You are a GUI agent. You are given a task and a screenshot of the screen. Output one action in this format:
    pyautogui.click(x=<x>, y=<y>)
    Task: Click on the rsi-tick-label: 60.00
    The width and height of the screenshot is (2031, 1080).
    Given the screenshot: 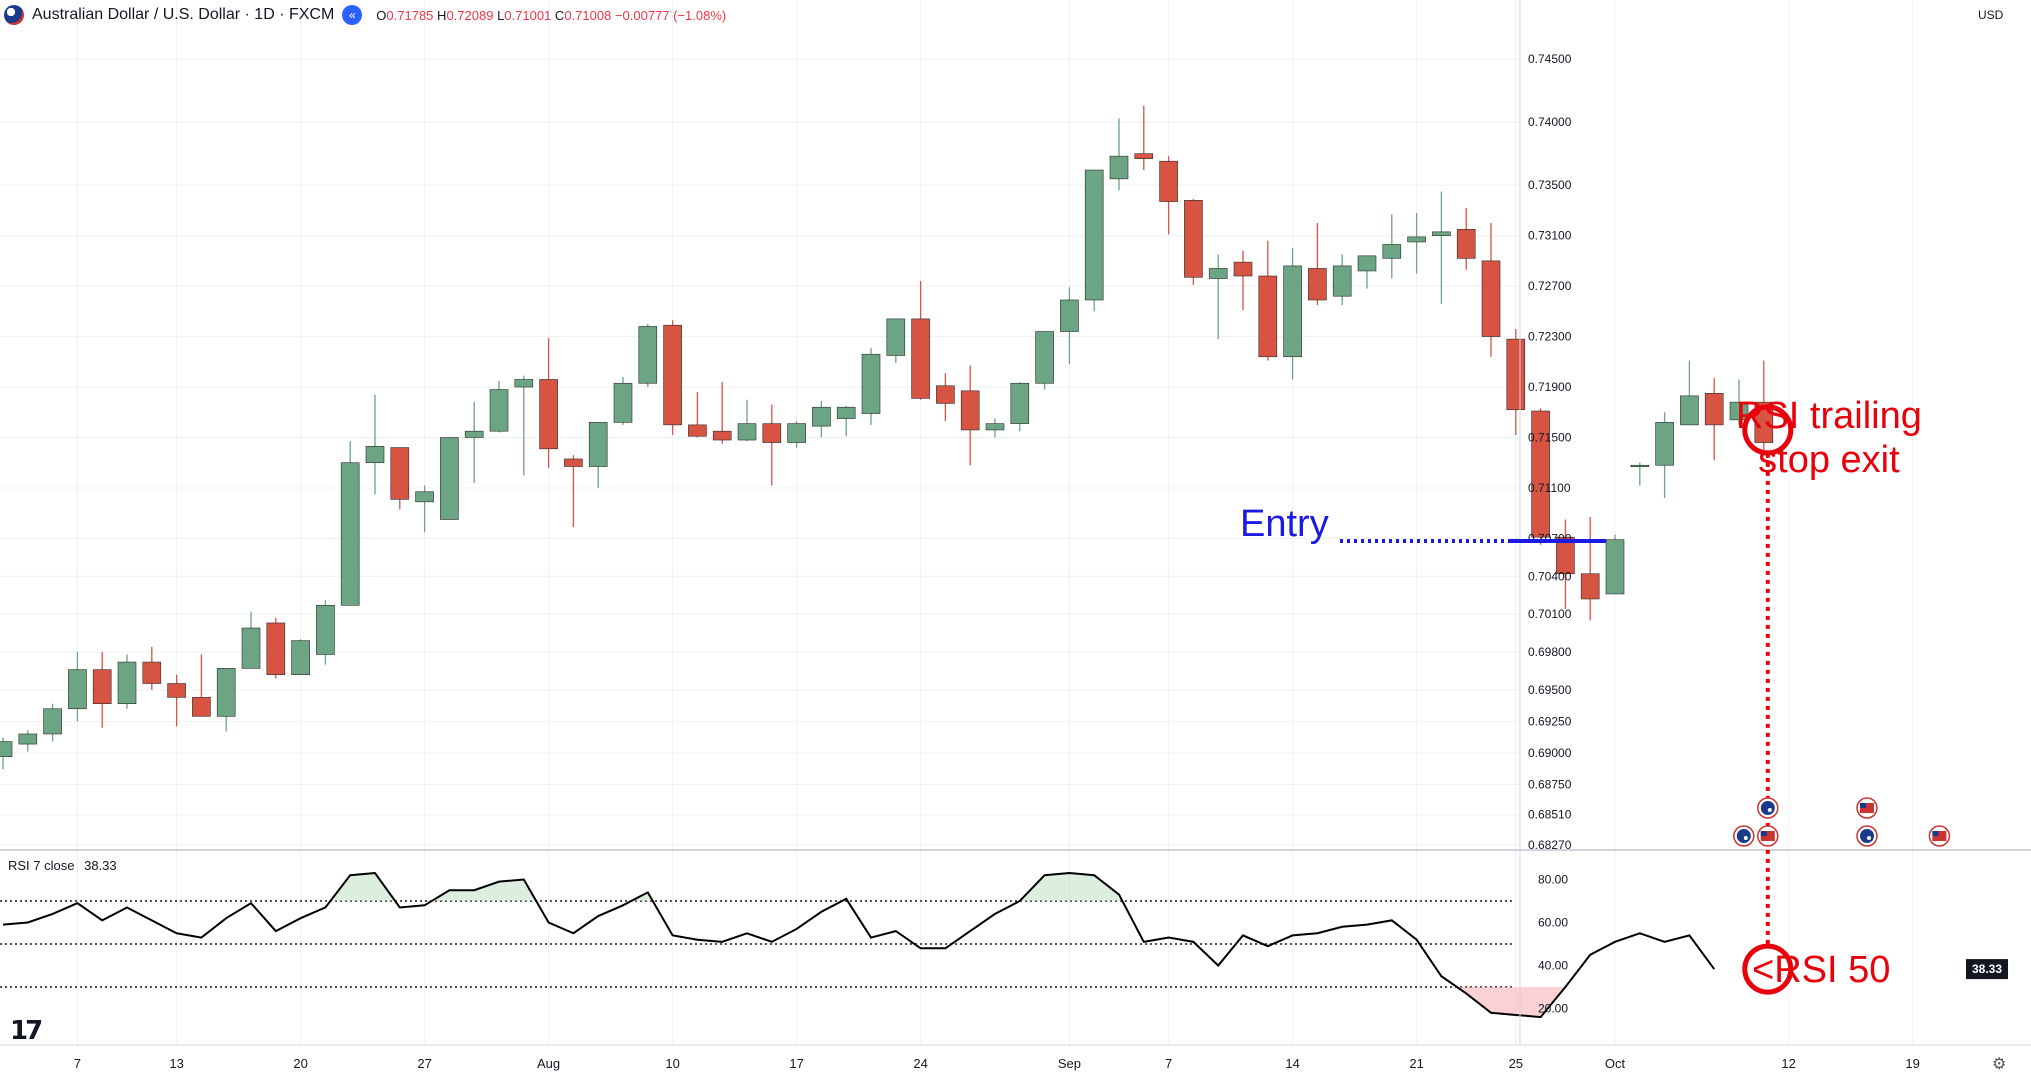 What is the action you would take?
    pyautogui.click(x=1553, y=923)
    